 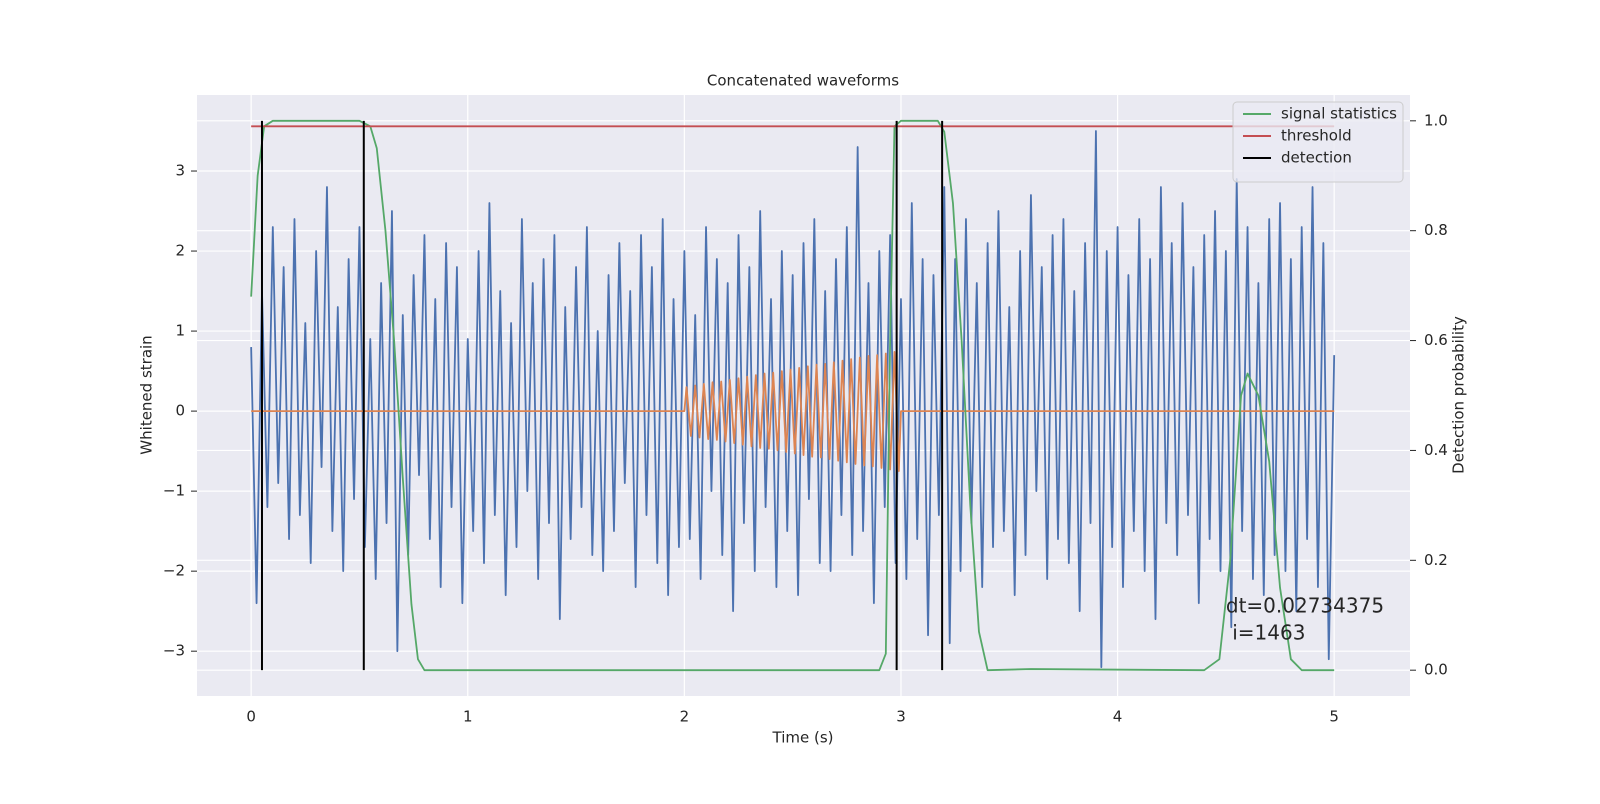 I want to click on x-tick-label: 3, so click(x=901, y=717).